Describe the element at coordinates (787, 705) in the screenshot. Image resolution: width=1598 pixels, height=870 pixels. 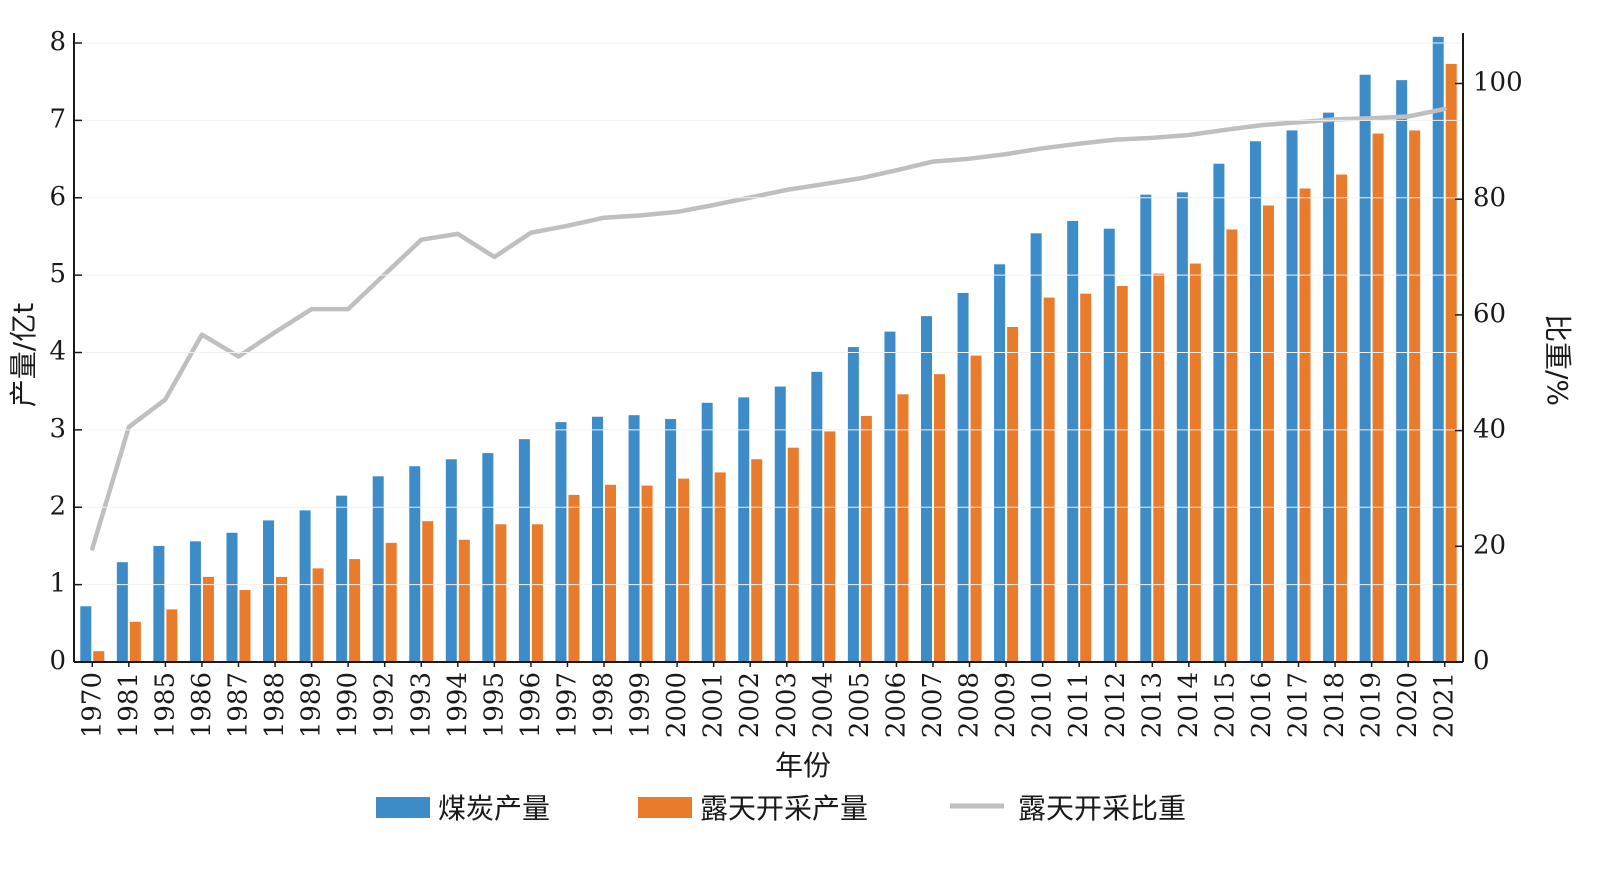
I see `x-tick-label: 2003` at that location.